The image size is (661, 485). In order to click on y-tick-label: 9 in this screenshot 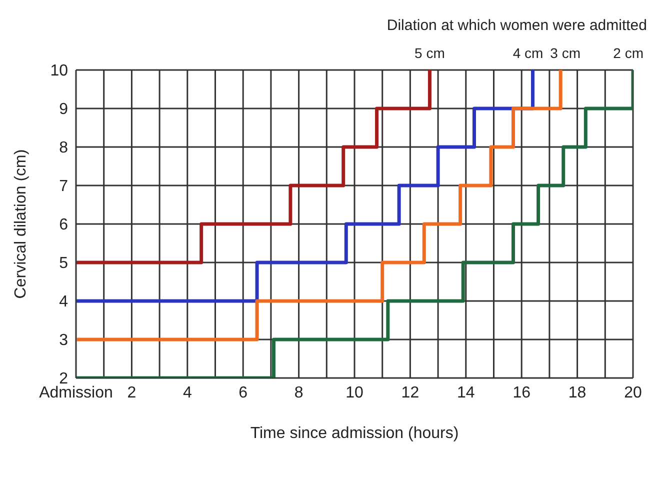, I will do `click(63, 109)`.